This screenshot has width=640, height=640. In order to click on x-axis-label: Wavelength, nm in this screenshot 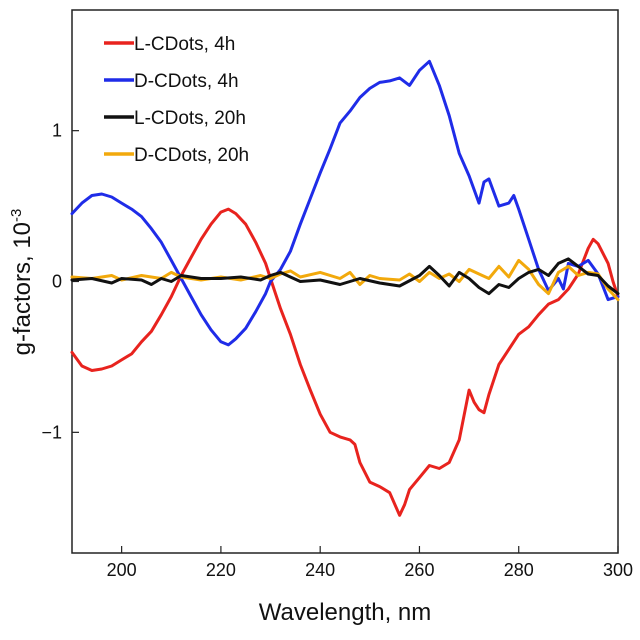, I will do `click(345, 612)`.